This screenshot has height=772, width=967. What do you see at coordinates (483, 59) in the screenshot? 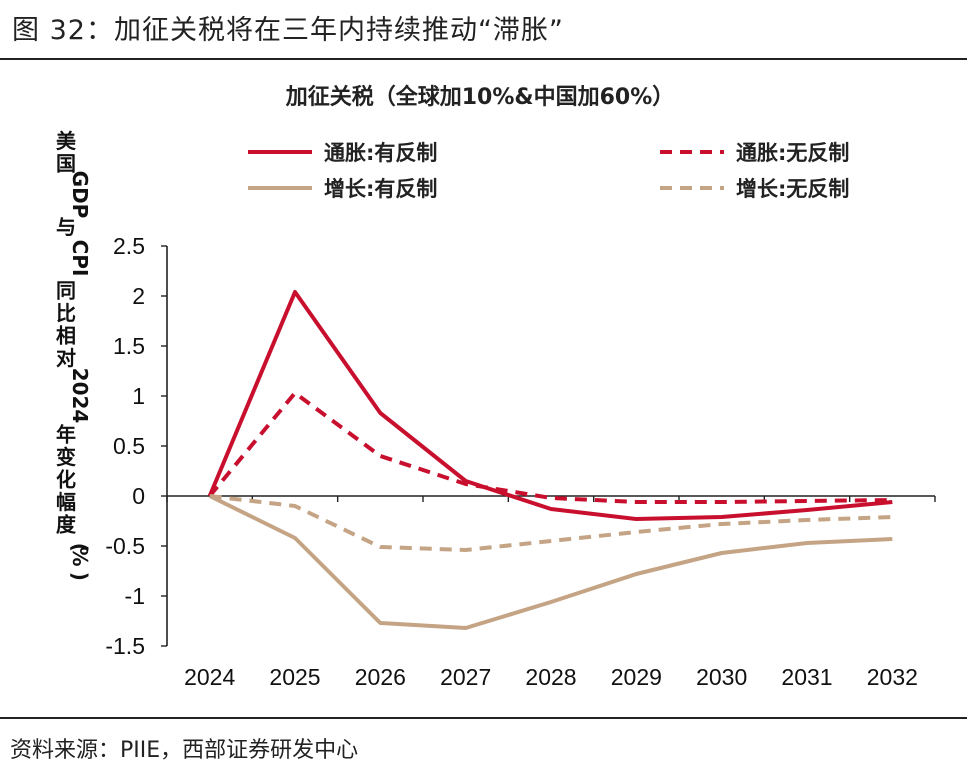
I see `top-rule` at bounding box center [483, 59].